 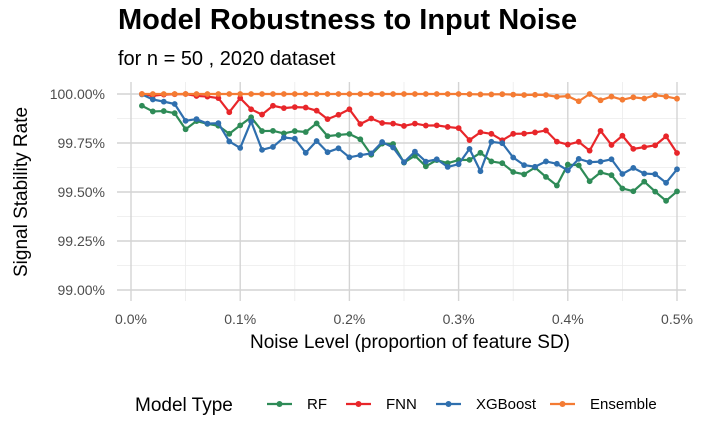 What do you see at coordinates (184, 405) in the screenshot?
I see `legend-title: Model Type` at bounding box center [184, 405].